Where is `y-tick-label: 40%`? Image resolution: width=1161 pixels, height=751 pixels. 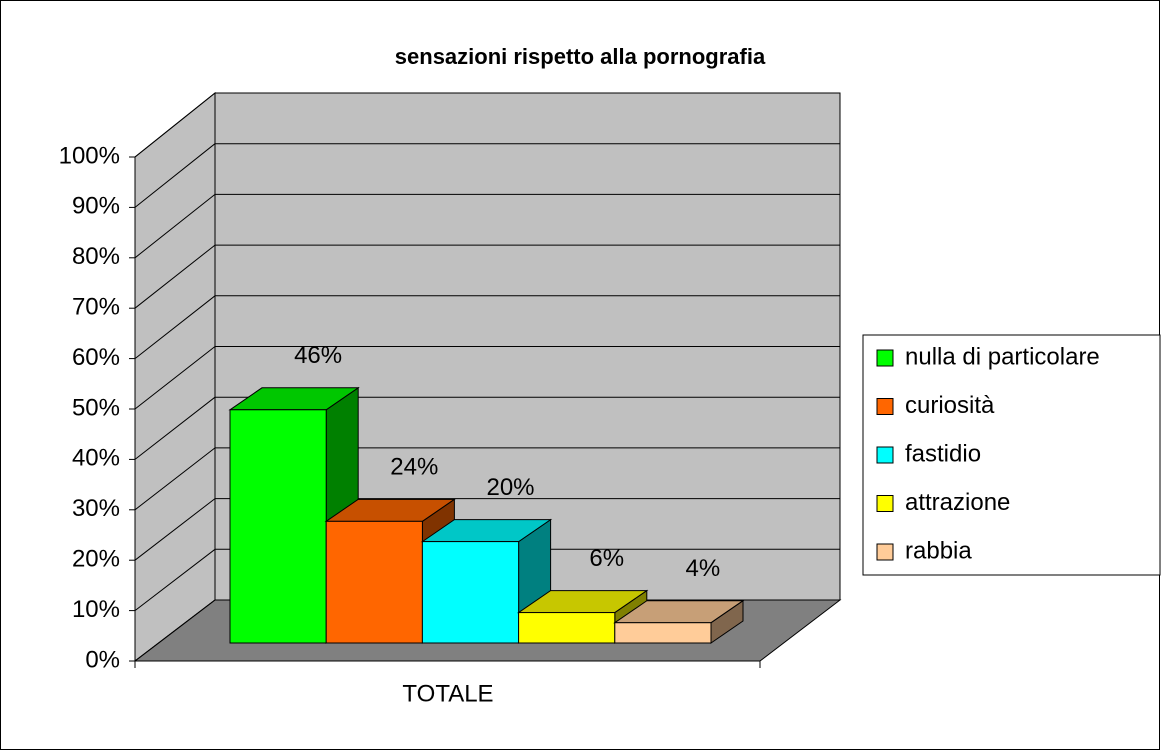 y-tick-label: 40% is located at coordinates (96, 458).